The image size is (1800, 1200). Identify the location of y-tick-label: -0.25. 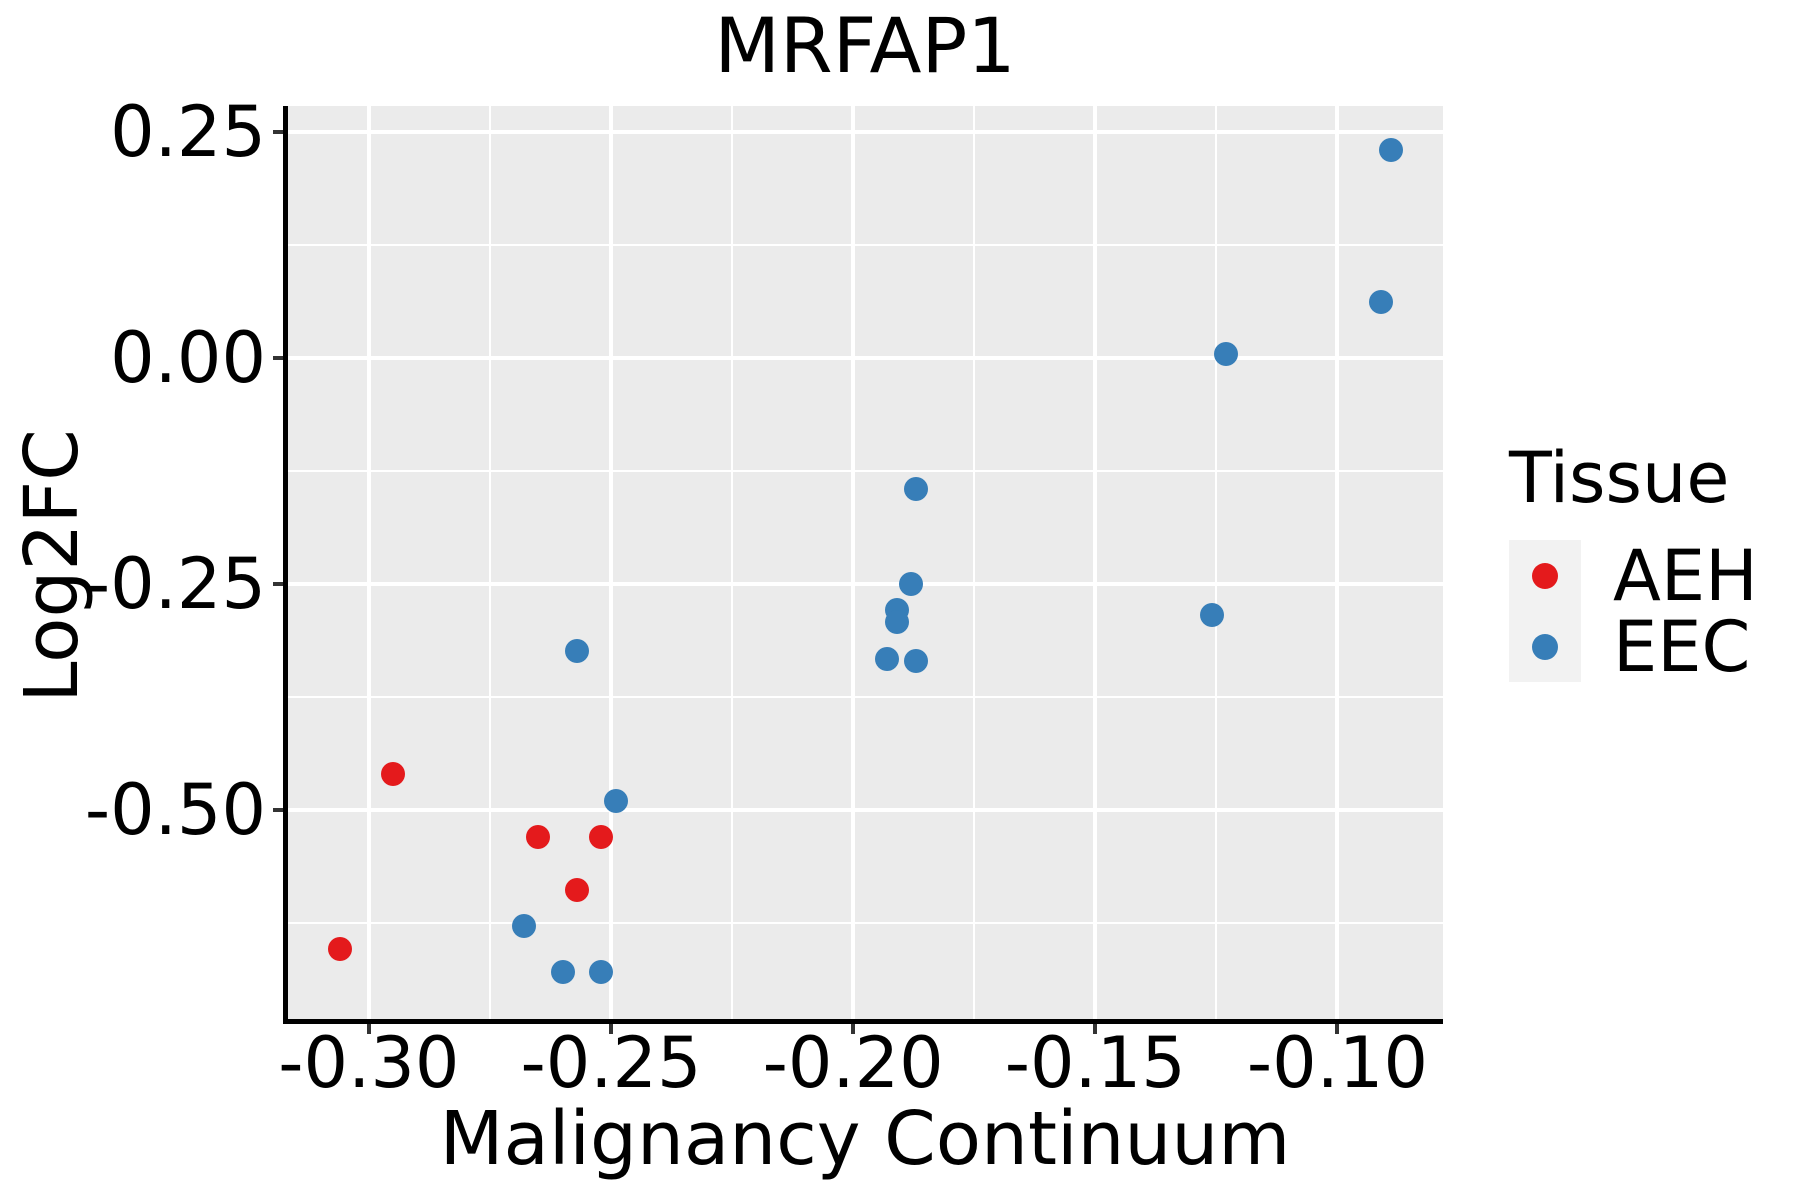
(175, 584).